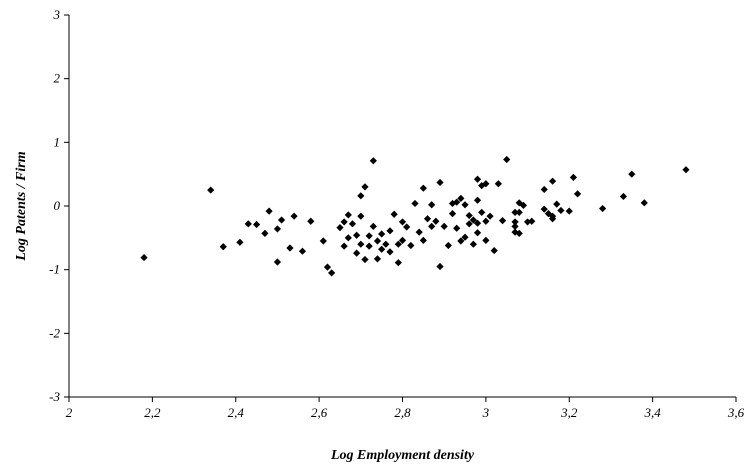  Describe the element at coordinates (236, 412) in the screenshot. I see `x-tick-label: 2,4` at that location.